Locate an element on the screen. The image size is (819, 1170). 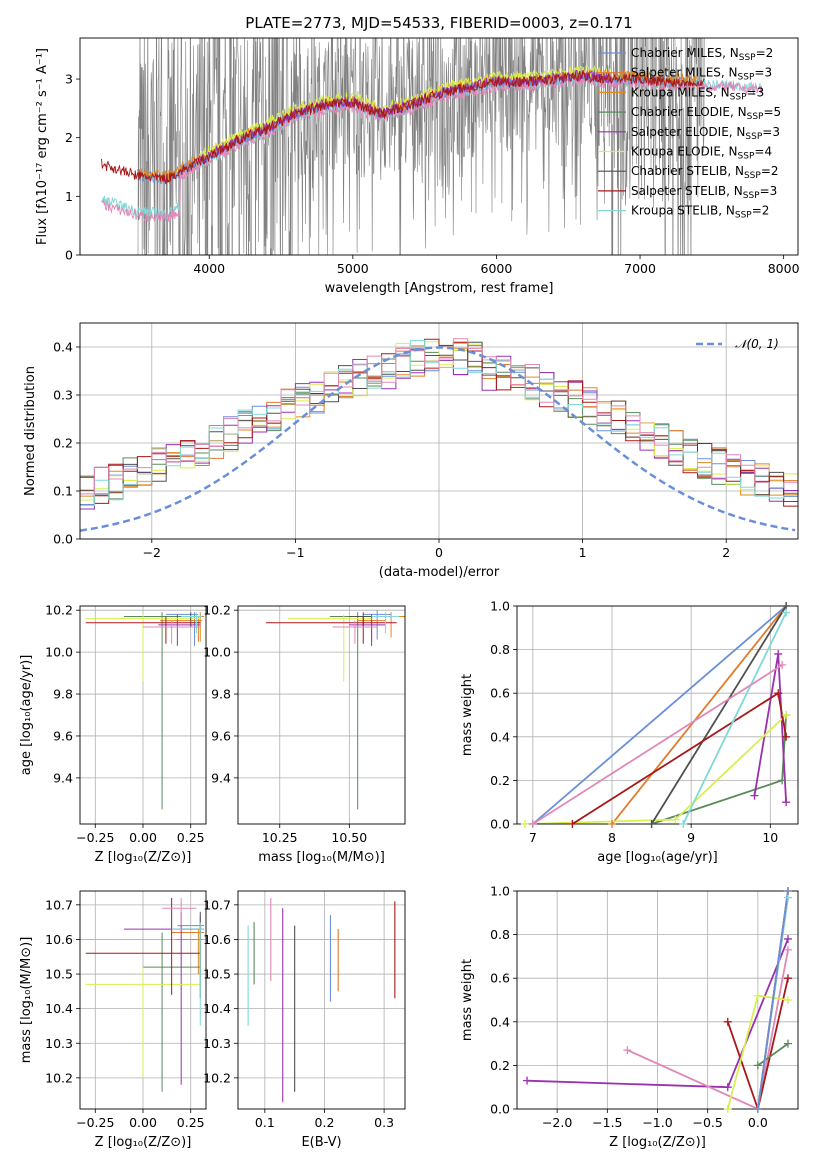
y-tick-label: 0.8 is located at coordinates (500, 649).